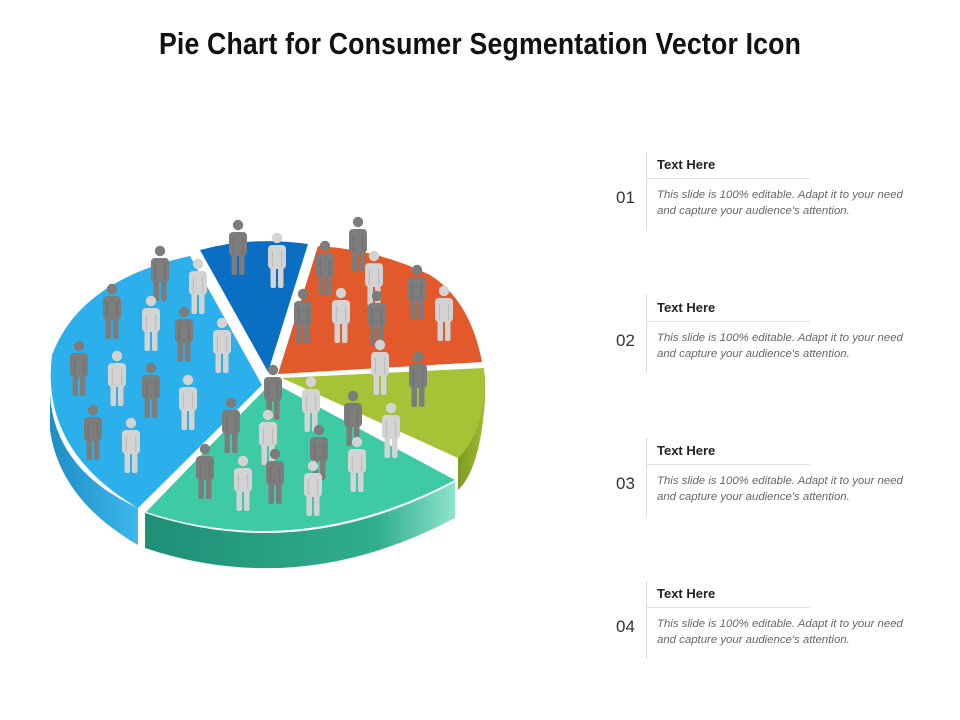 The image size is (960, 720). Describe the element at coordinates (625, 626) in the screenshot. I see `item-number: 04` at that location.